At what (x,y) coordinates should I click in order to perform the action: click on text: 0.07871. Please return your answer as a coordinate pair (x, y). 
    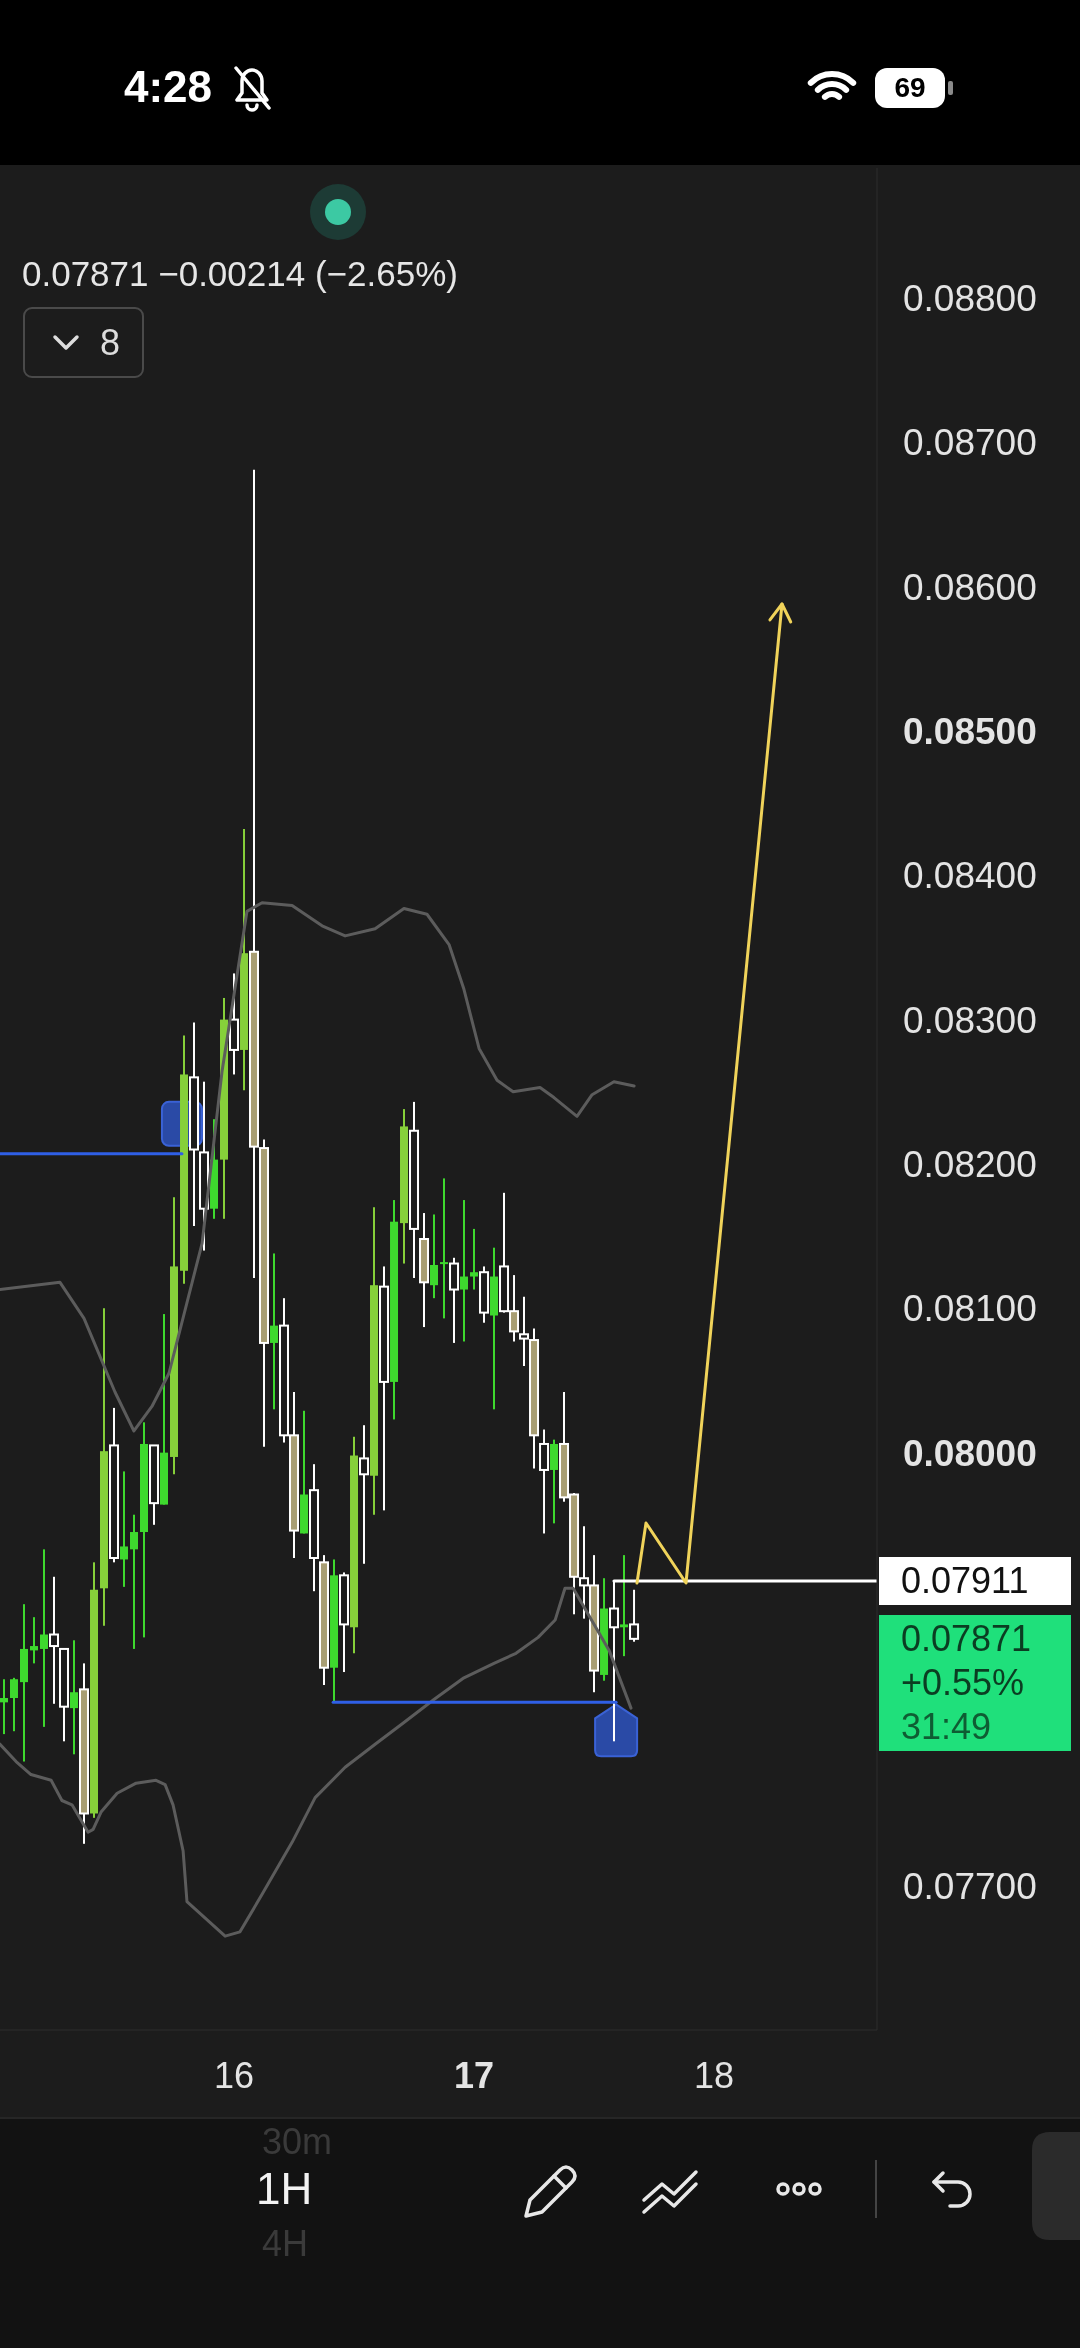
    Looking at the image, I should click on (966, 1638).